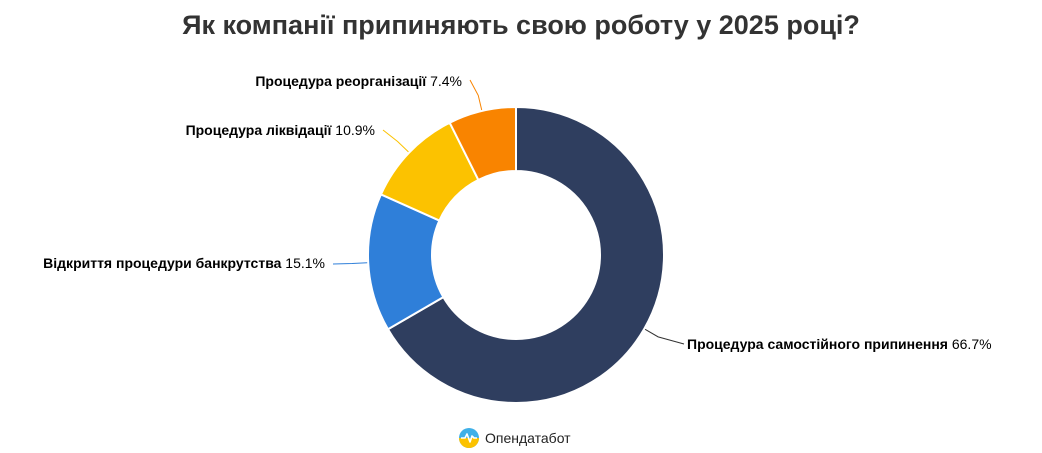 The image size is (1042, 453). Describe the element at coordinates (819, 344) in the screenshot. I see `slice-category-label: Процедура самостійного припинення` at that location.